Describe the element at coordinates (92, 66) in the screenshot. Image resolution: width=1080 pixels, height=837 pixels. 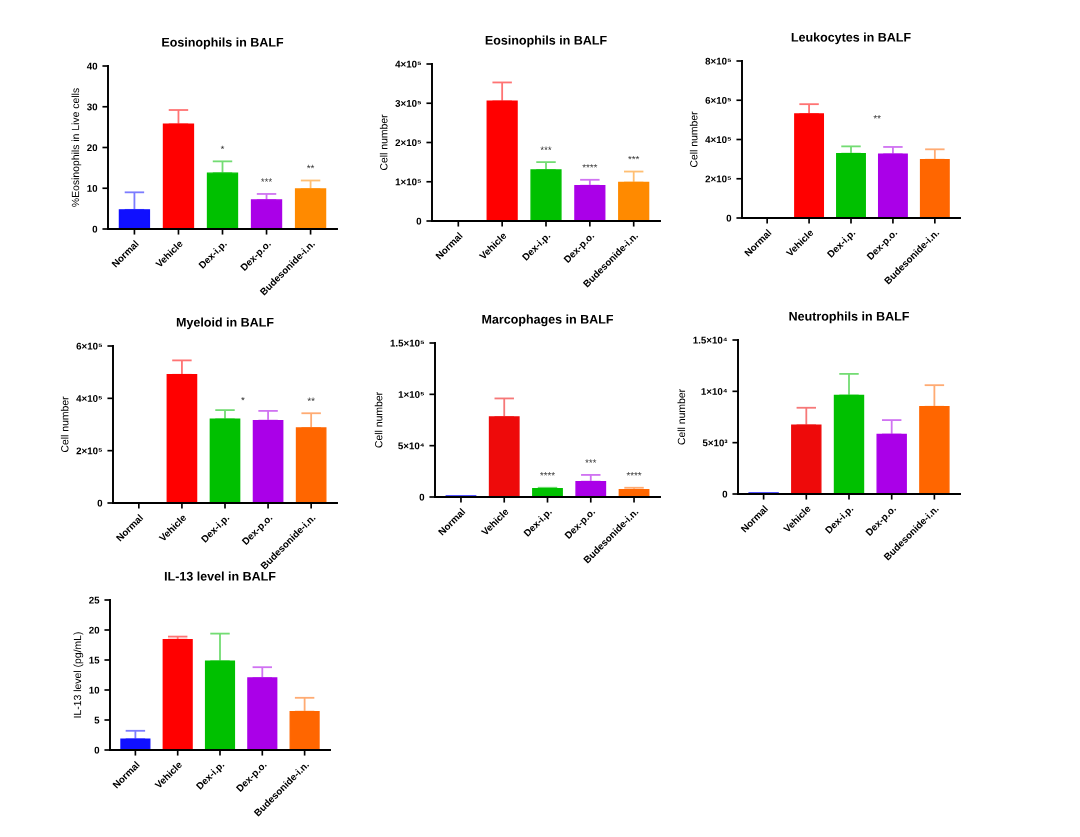
I see `y-tick-label: 40` at that location.